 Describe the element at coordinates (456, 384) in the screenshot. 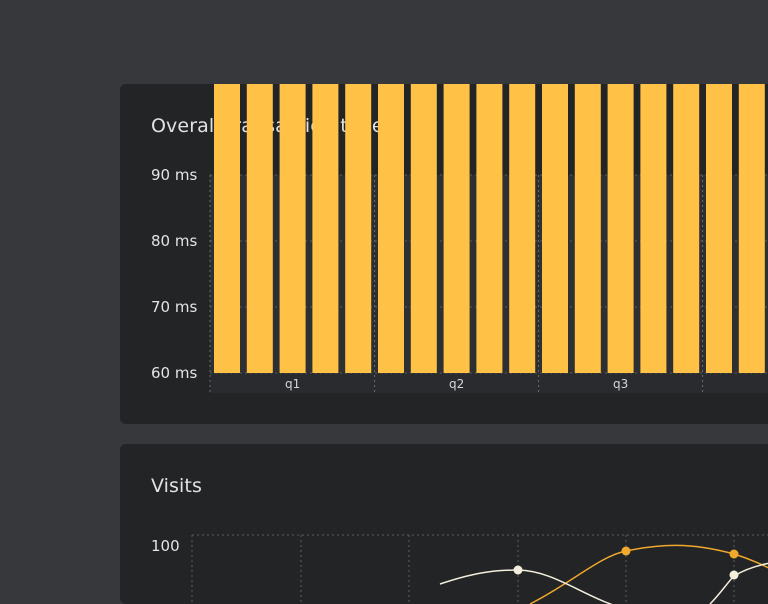

I see `category-label: q2` at that location.